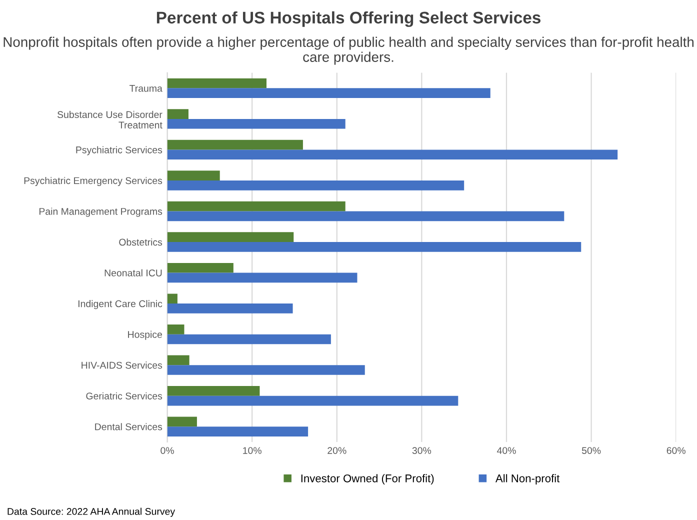 The image size is (697, 520). What do you see at coordinates (109, 119) in the screenshot?
I see `y-tick-label: Substance Use Disorder Treatment` at bounding box center [109, 119].